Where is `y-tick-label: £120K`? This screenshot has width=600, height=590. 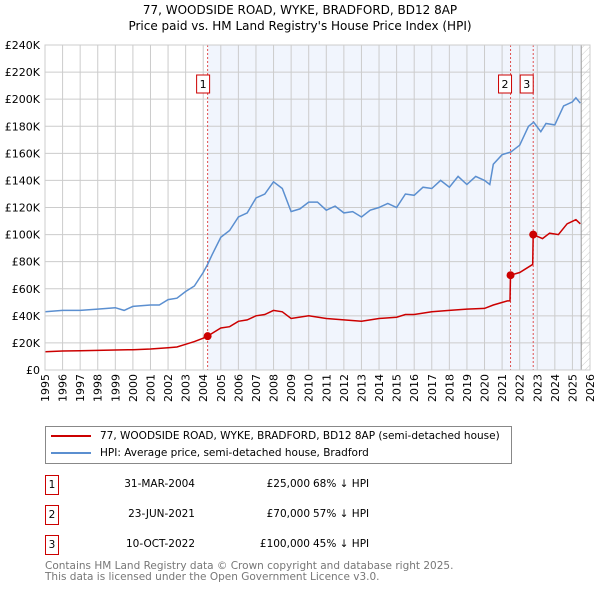
y-tick-label: £120K is located at coordinates (23, 208).